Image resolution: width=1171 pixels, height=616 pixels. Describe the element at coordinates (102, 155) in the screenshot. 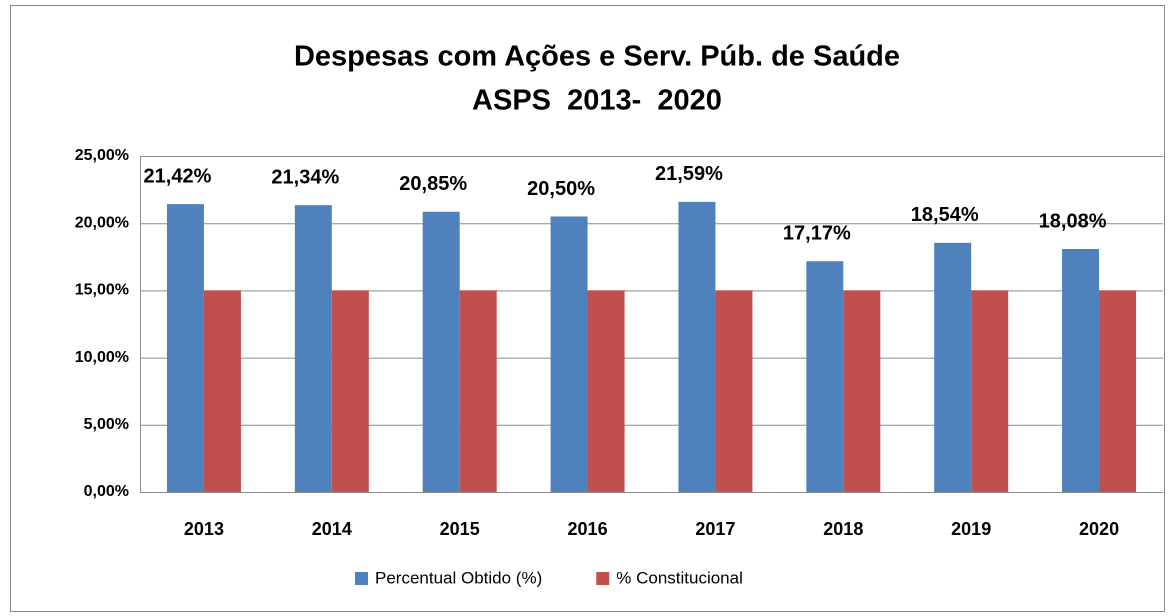

I see `y-tick-label: 25,00%` at that location.